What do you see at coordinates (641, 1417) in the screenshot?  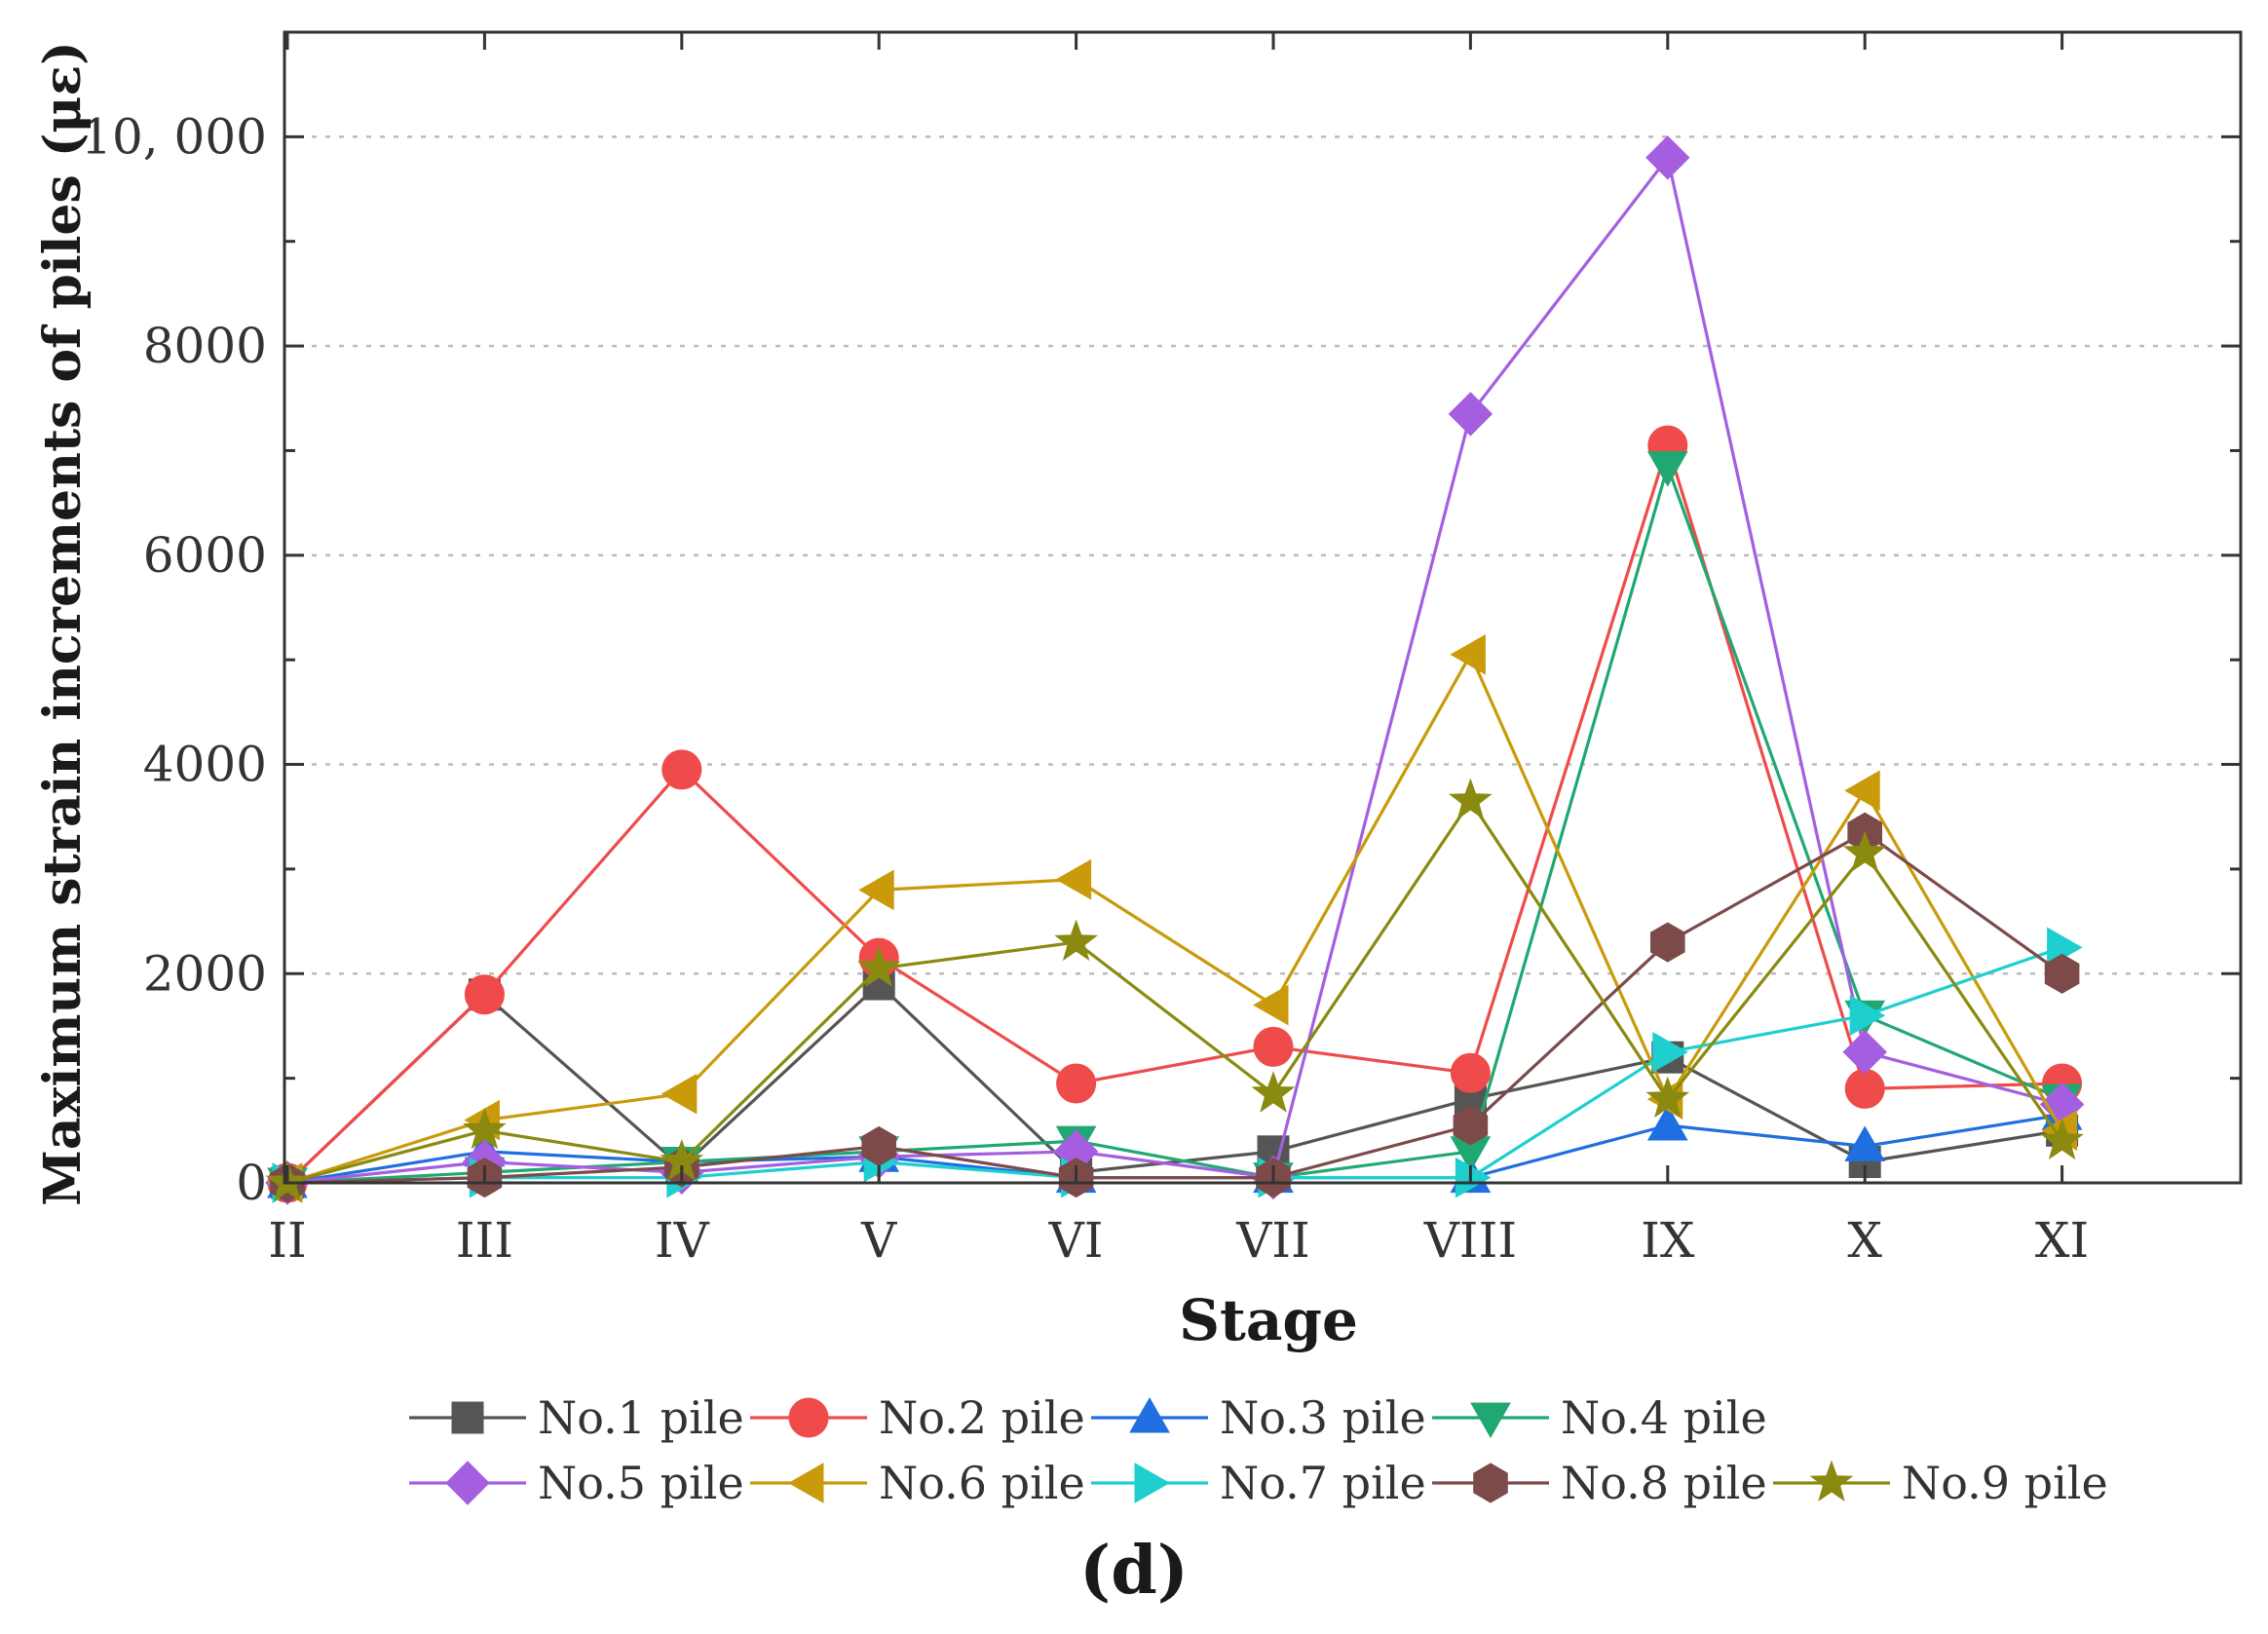 I see `legend-label: No.1 pile` at bounding box center [641, 1417].